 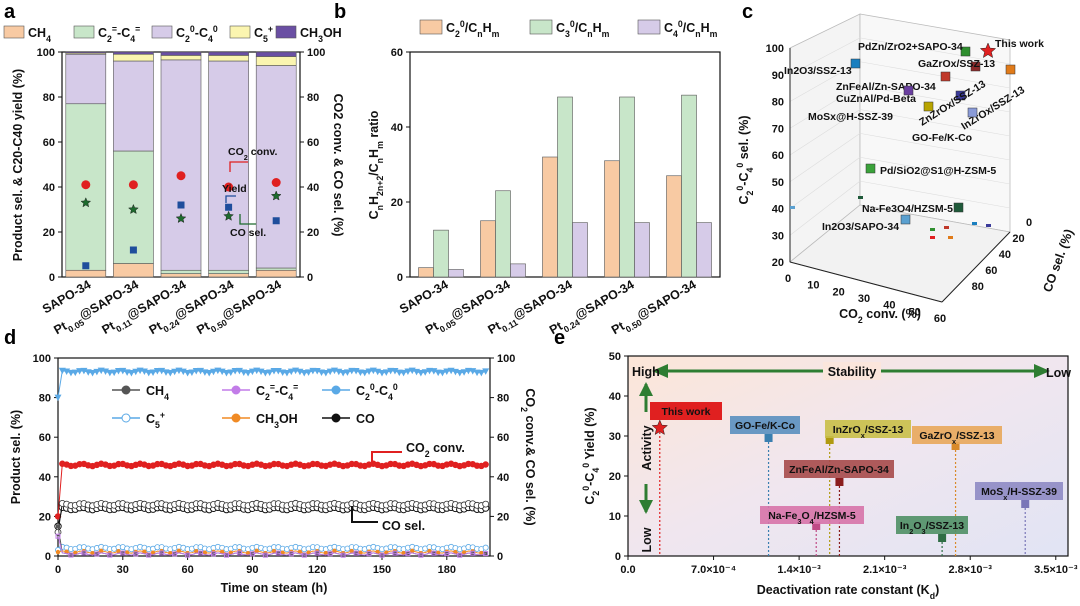 What do you see at coordinates (876, 99) in the screenshot?
I see `point-label: CuZnAl/Pd-Beta` at bounding box center [876, 99].